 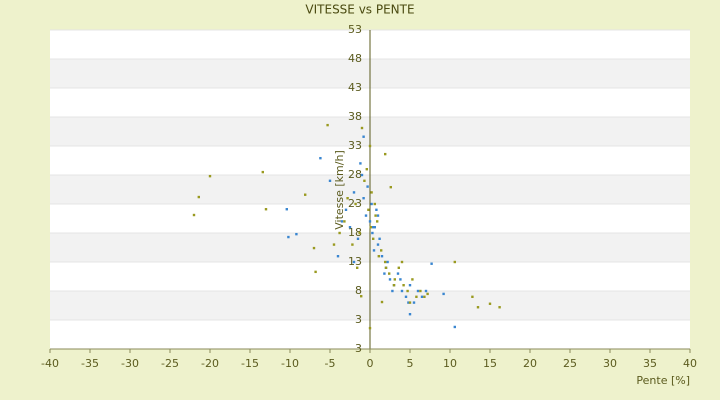 What do you see at coordinates (410, 363) in the screenshot?
I see `x-tick-label: 5` at bounding box center [410, 363].